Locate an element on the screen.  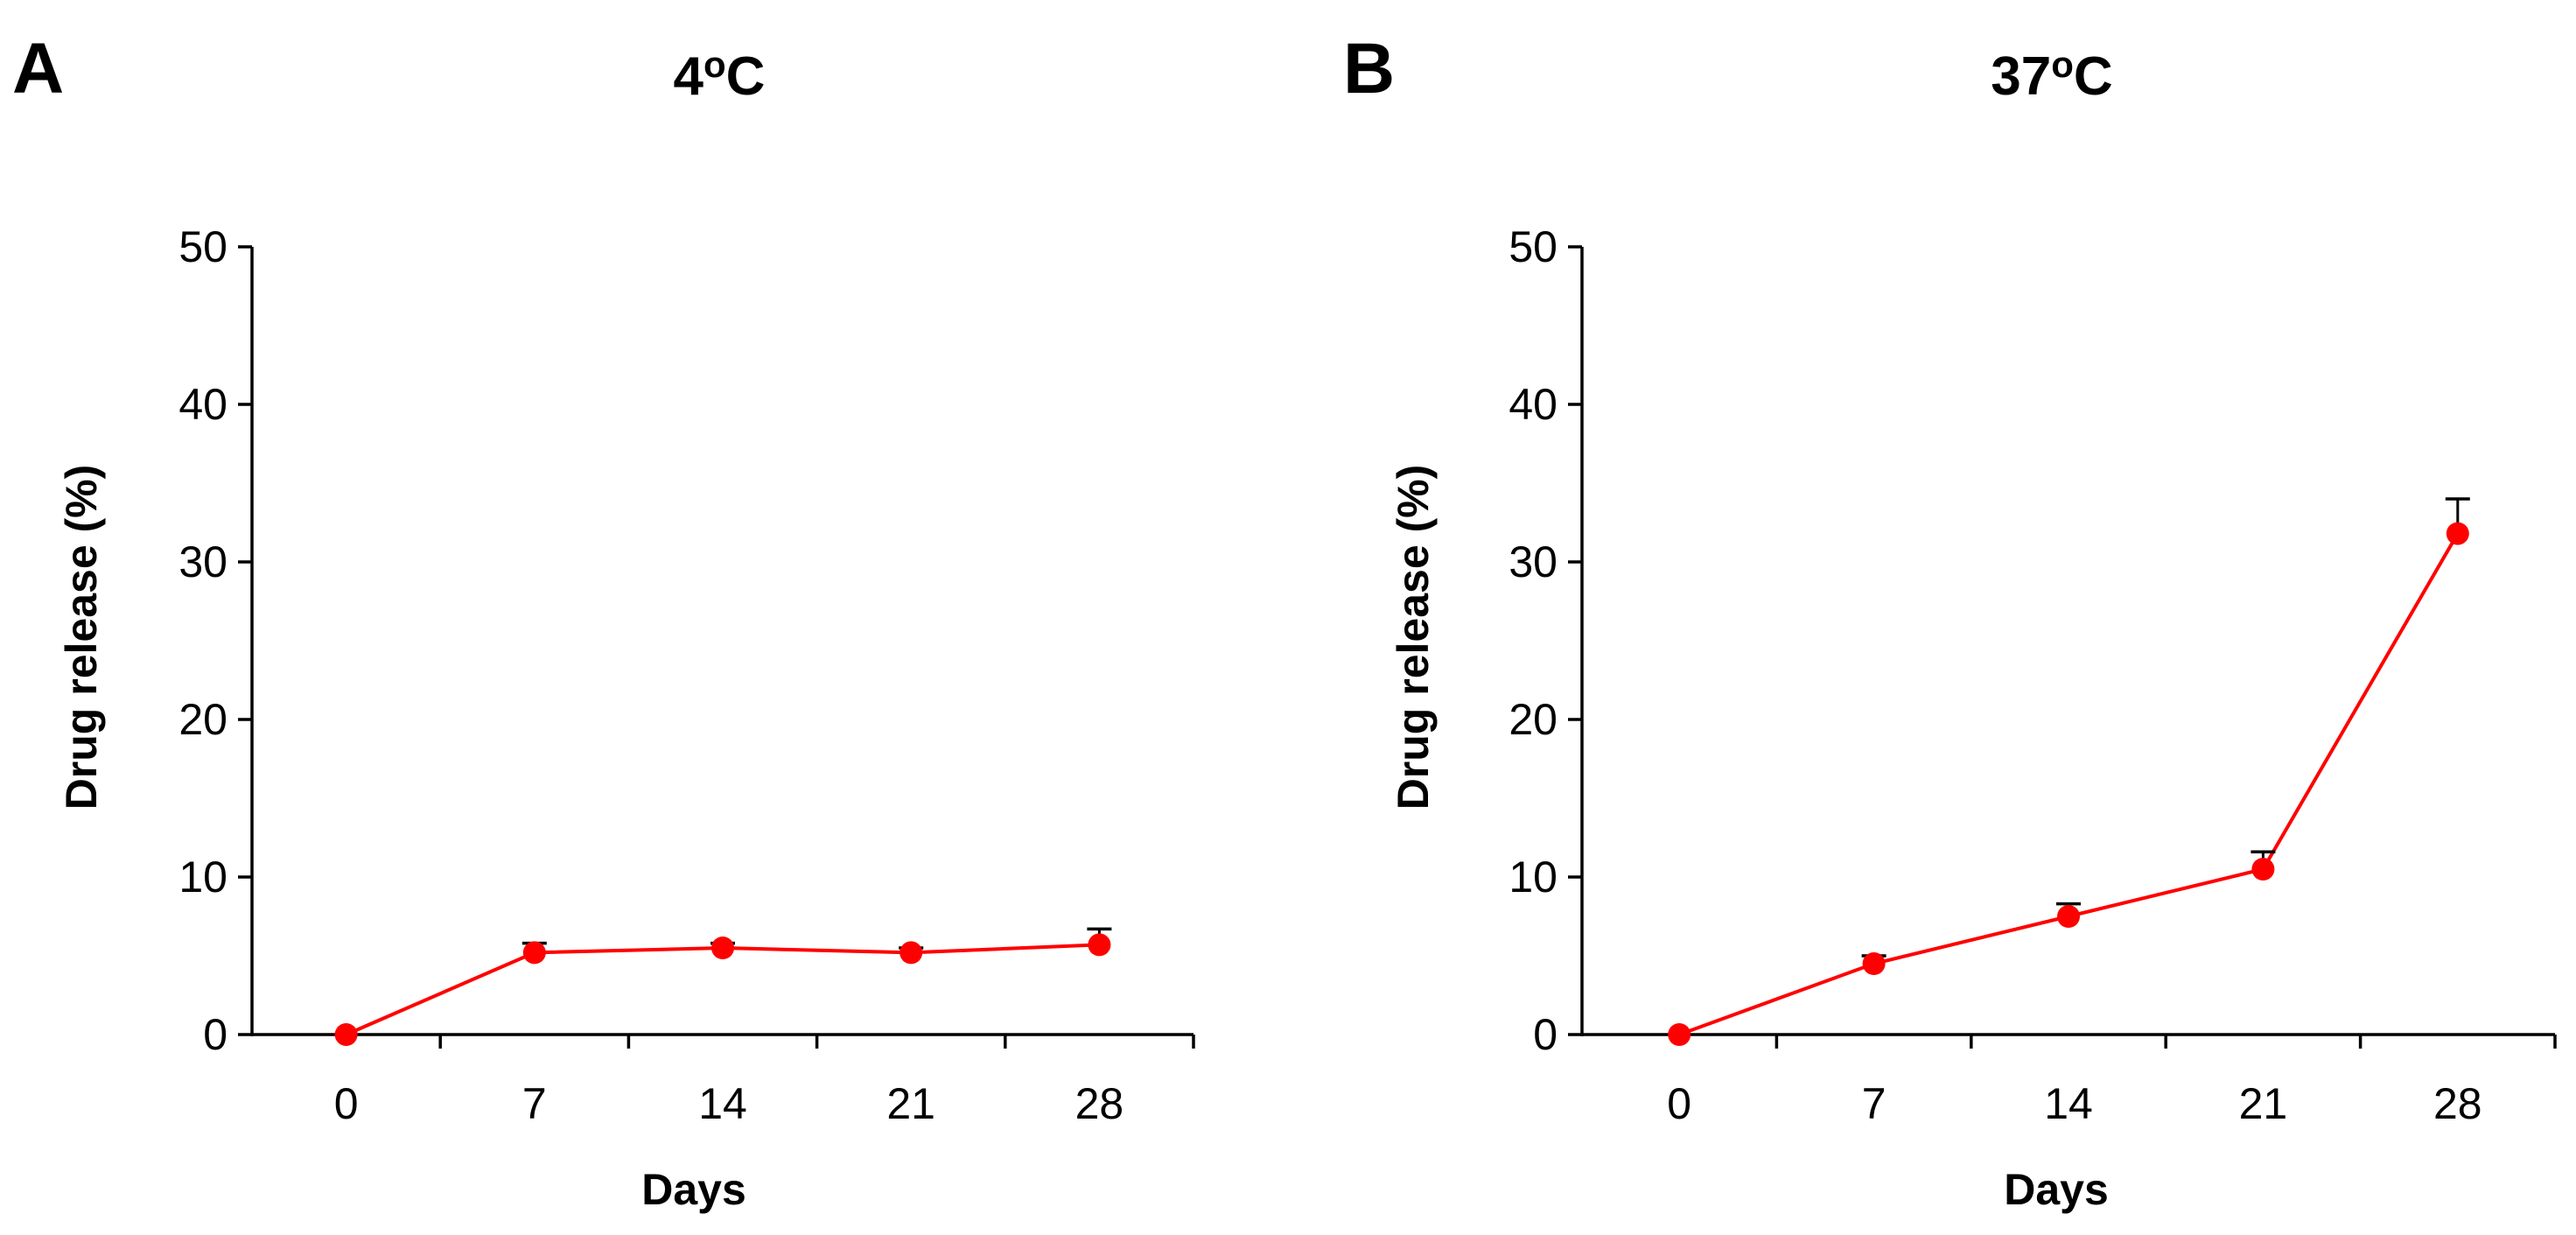
panel-title-a: 4oC is located at coordinates (720, 75).